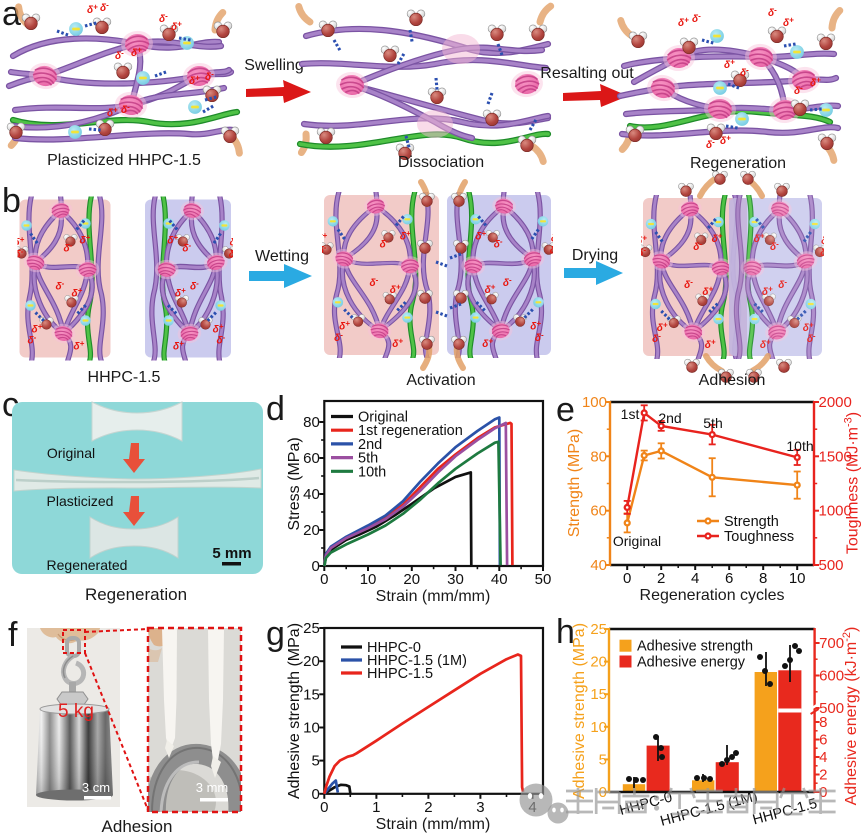  Describe the element at coordinates (695, 647) in the screenshot. I see `svg-text: Adhesive strength` at that location.